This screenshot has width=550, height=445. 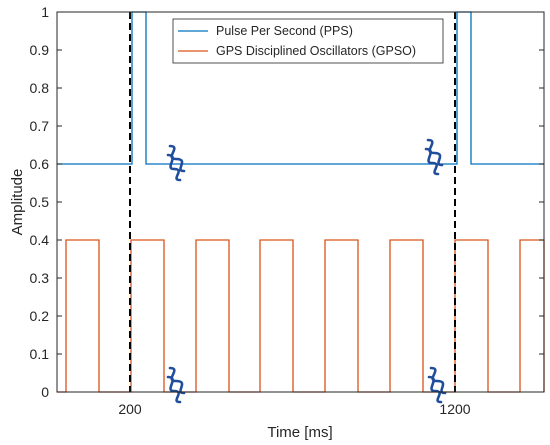 I want to click on legend-box, so click(x=308, y=41).